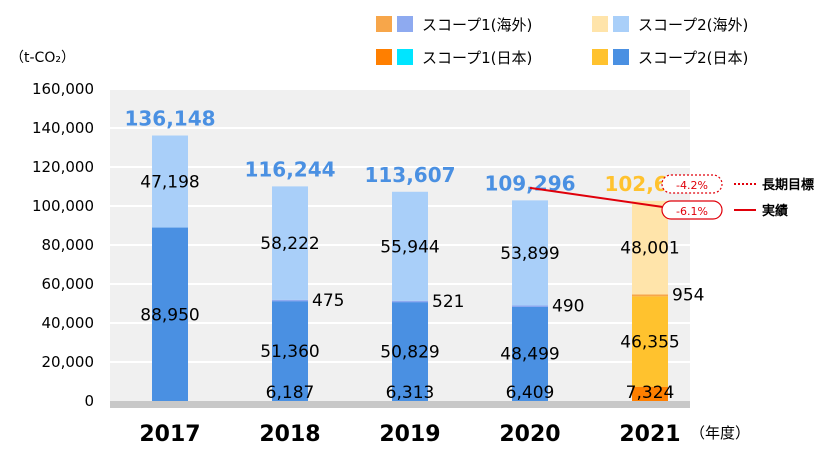 The height and width of the screenshot is (454, 840). What do you see at coordinates (649, 434) in the screenshot?
I see `x-tick-label: 2021` at bounding box center [649, 434].